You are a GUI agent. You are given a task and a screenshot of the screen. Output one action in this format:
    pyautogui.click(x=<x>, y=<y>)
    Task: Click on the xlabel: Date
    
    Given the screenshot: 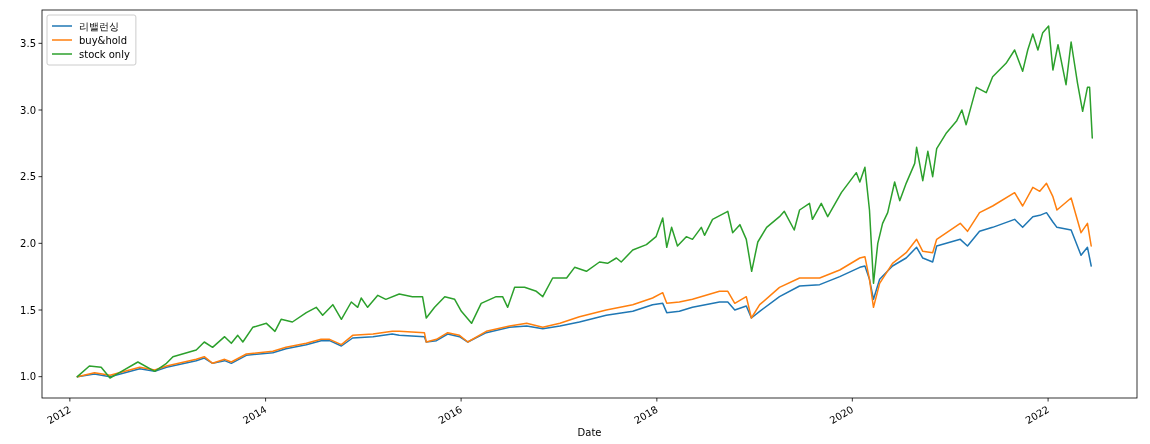 What is the action you would take?
    pyautogui.click(x=589, y=432)
    